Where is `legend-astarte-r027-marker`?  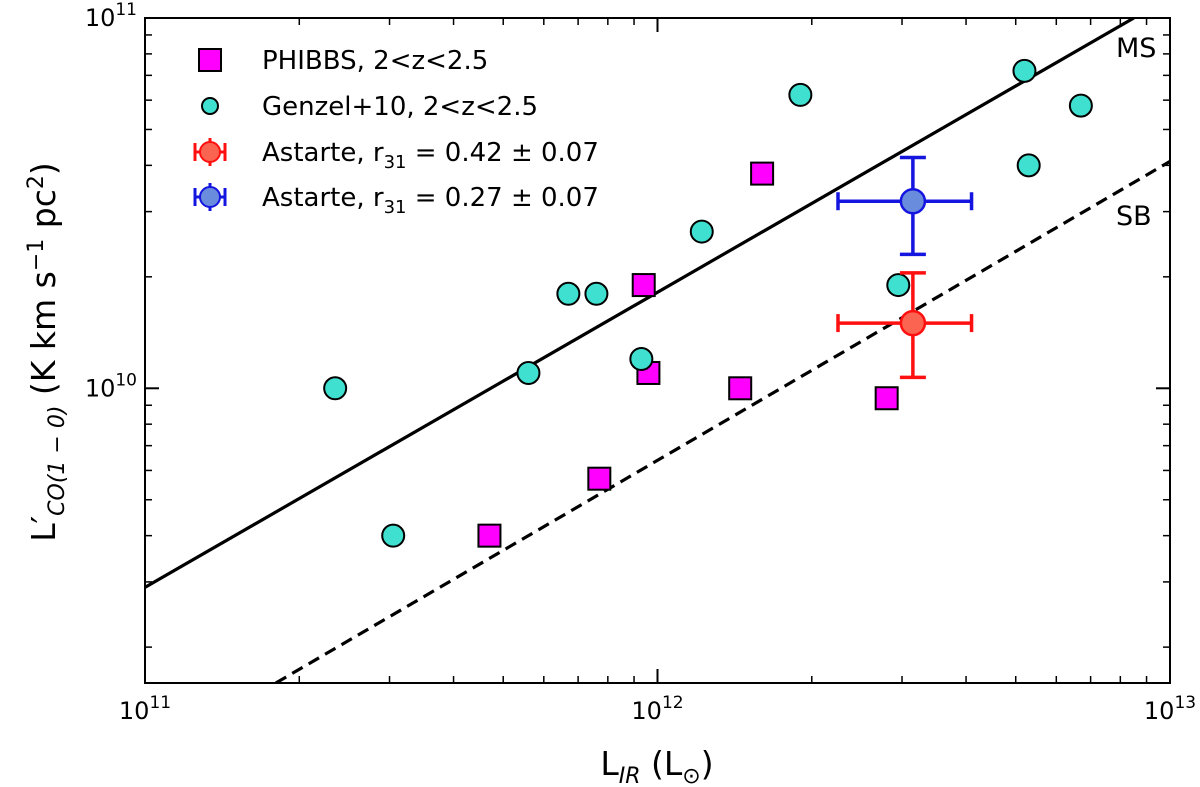
legend-astarte-r027-marker is located at coordinates (210, 197).